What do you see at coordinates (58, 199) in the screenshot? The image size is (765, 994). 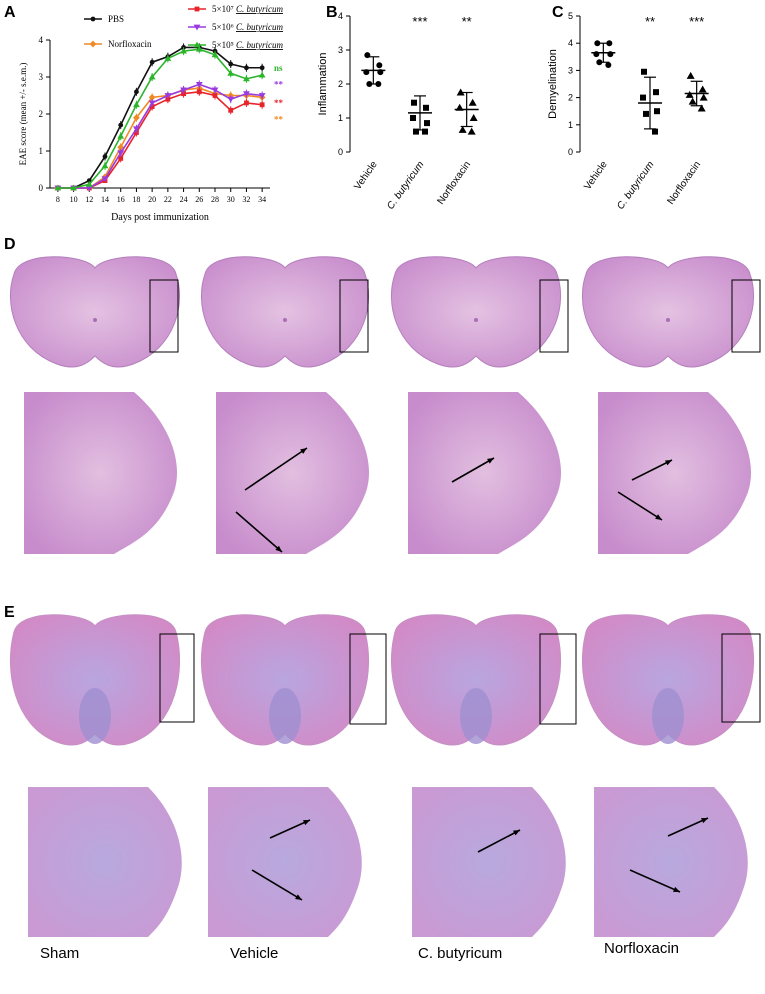 I see `x-tick-label: 8` at bounding box center [58, 199].